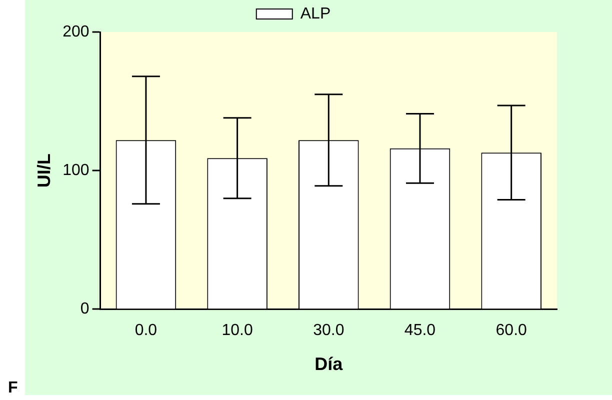  I want to click on y-tick-label: 100, so click(76, 171).